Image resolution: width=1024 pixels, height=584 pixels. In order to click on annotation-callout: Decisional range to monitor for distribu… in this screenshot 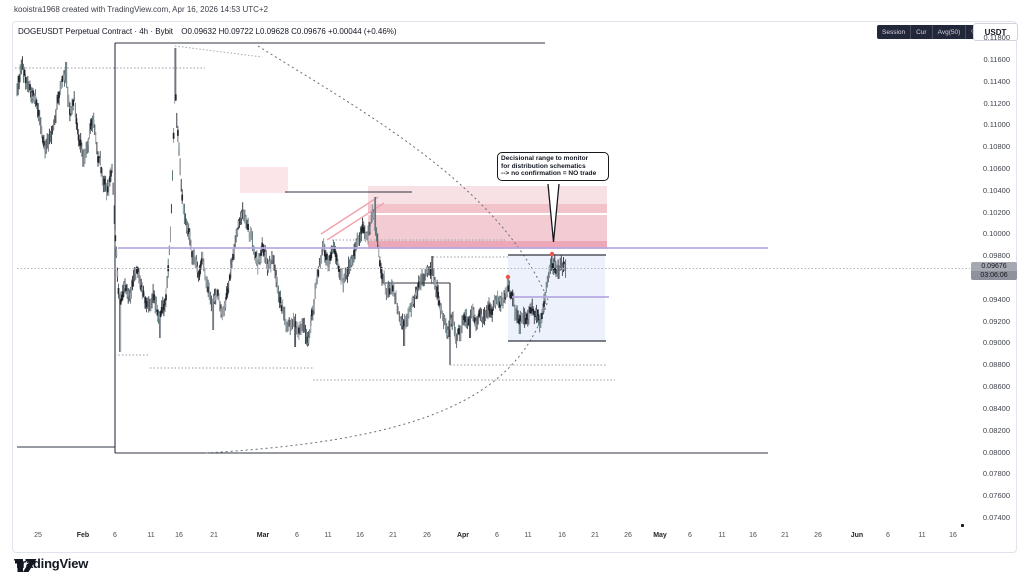, I will do `click(553, 166)`.